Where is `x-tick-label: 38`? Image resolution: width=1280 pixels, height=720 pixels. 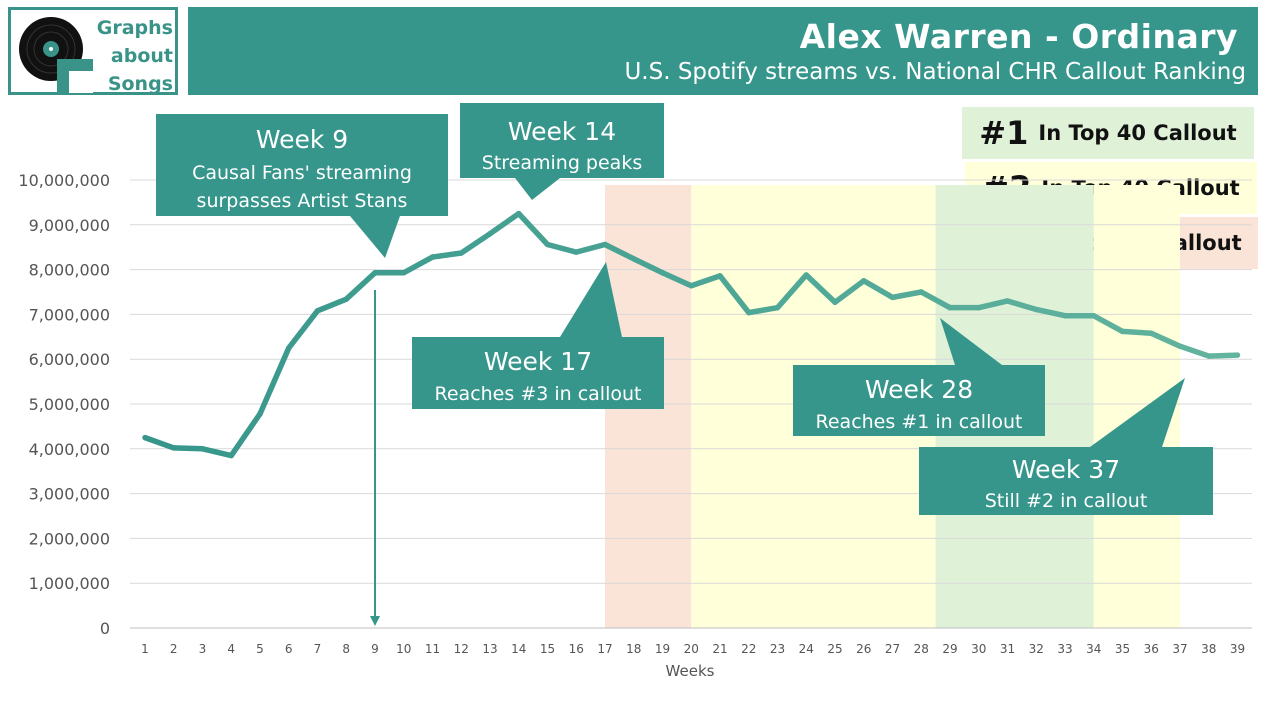
x-tick-label: 38 is located at coordinates (1208, 649).